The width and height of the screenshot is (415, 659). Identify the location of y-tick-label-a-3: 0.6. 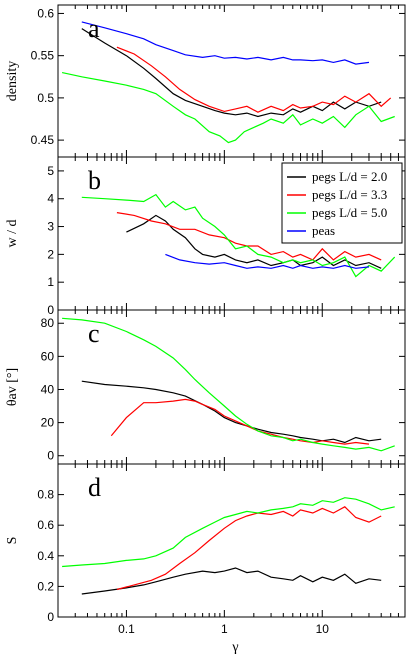
(45, 13).